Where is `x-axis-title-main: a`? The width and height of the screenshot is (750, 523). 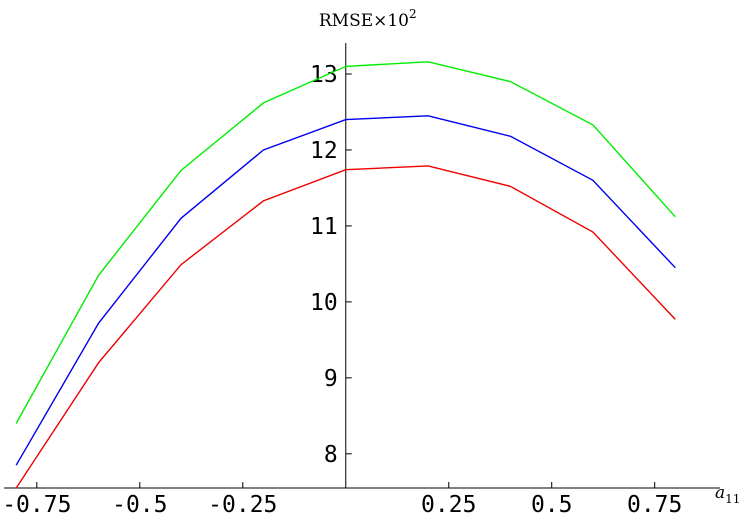 x-axis-title-main: a is located at coordinates (720, 493).